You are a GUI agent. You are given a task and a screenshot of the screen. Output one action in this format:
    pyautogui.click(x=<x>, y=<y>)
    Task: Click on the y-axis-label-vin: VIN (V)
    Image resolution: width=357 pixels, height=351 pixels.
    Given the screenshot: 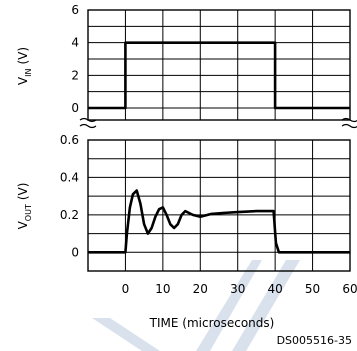 What is the action you would take?
    pyautogui.click(x=24, y=66)
    